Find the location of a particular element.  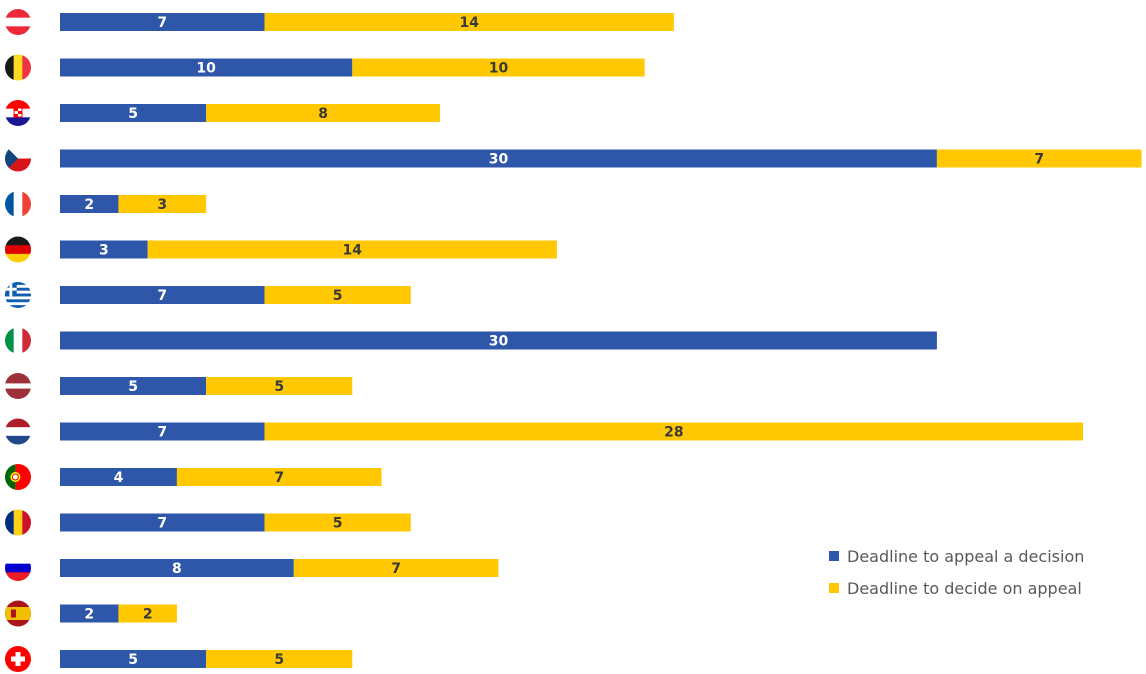

label-decide-france: 3 is located at coordinates (162, 205).